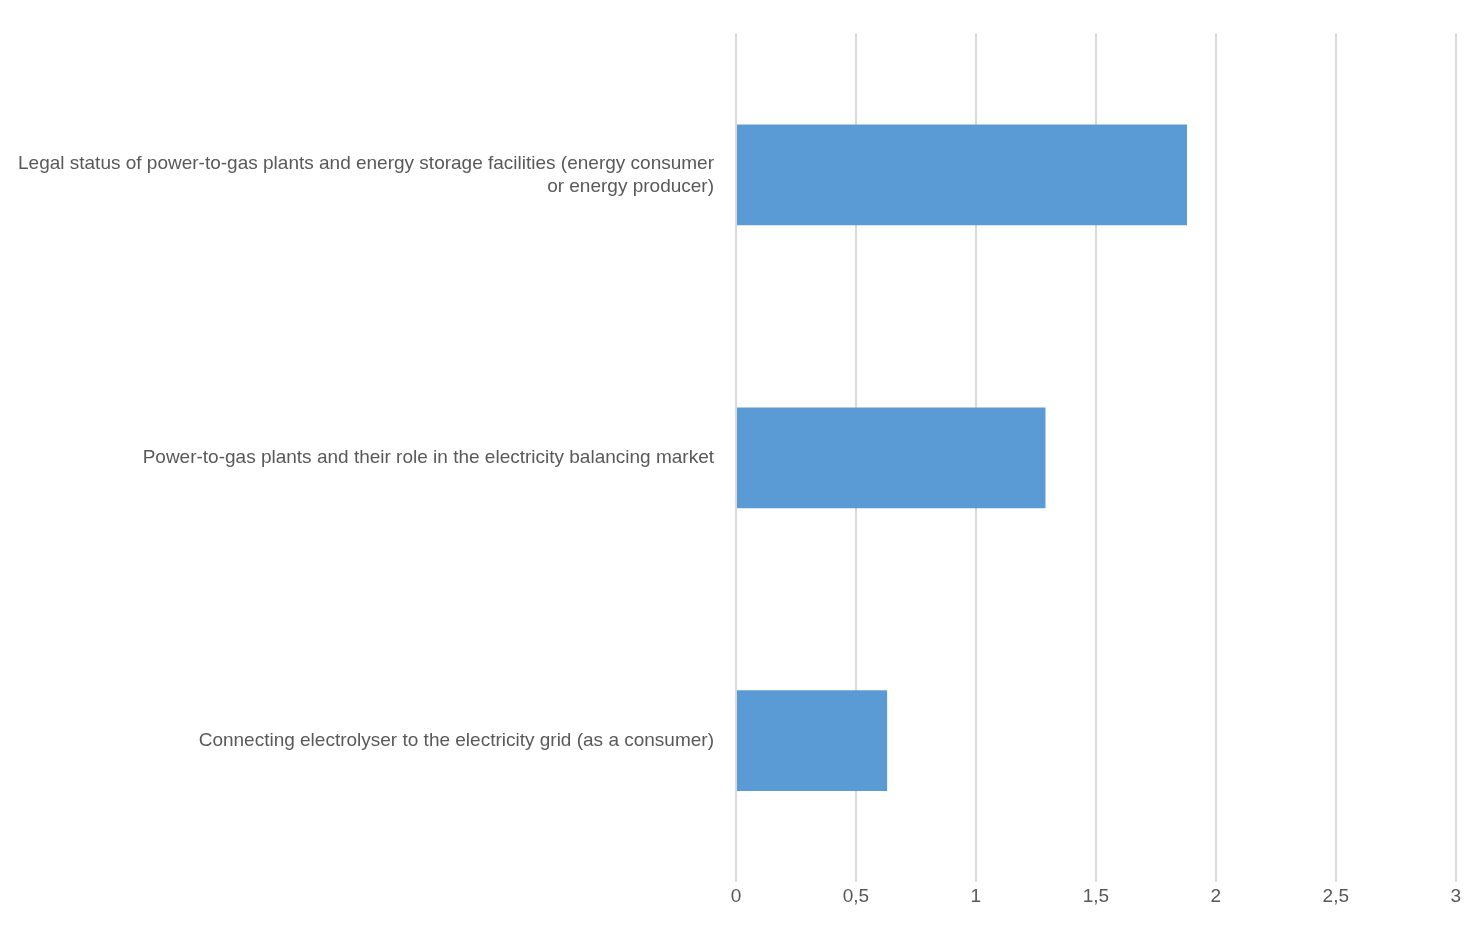  Describe the element at coordinates (366, 173) in the screenshot. I see `y-tick-label: Legal status of power-to-gas plants and energy storage facilities (energy consumer or energy producer)` at that location.